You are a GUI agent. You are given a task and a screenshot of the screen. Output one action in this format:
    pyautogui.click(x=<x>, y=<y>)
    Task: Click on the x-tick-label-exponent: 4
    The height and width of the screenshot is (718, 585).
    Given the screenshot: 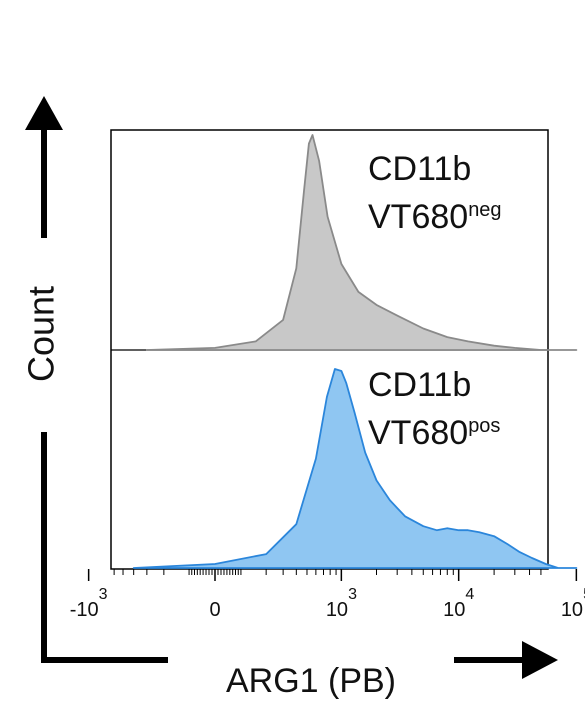 What is the action you would take?
    pyautogui.click(x=469, y=594)
    